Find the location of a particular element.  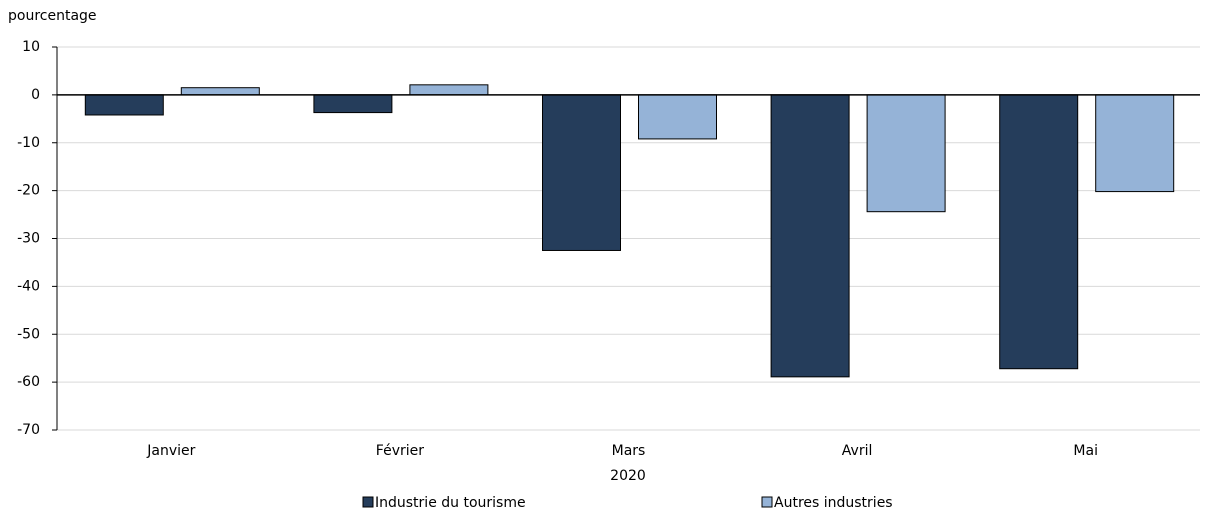

x-tick-label: Avril is located at coordinates (857, 451).